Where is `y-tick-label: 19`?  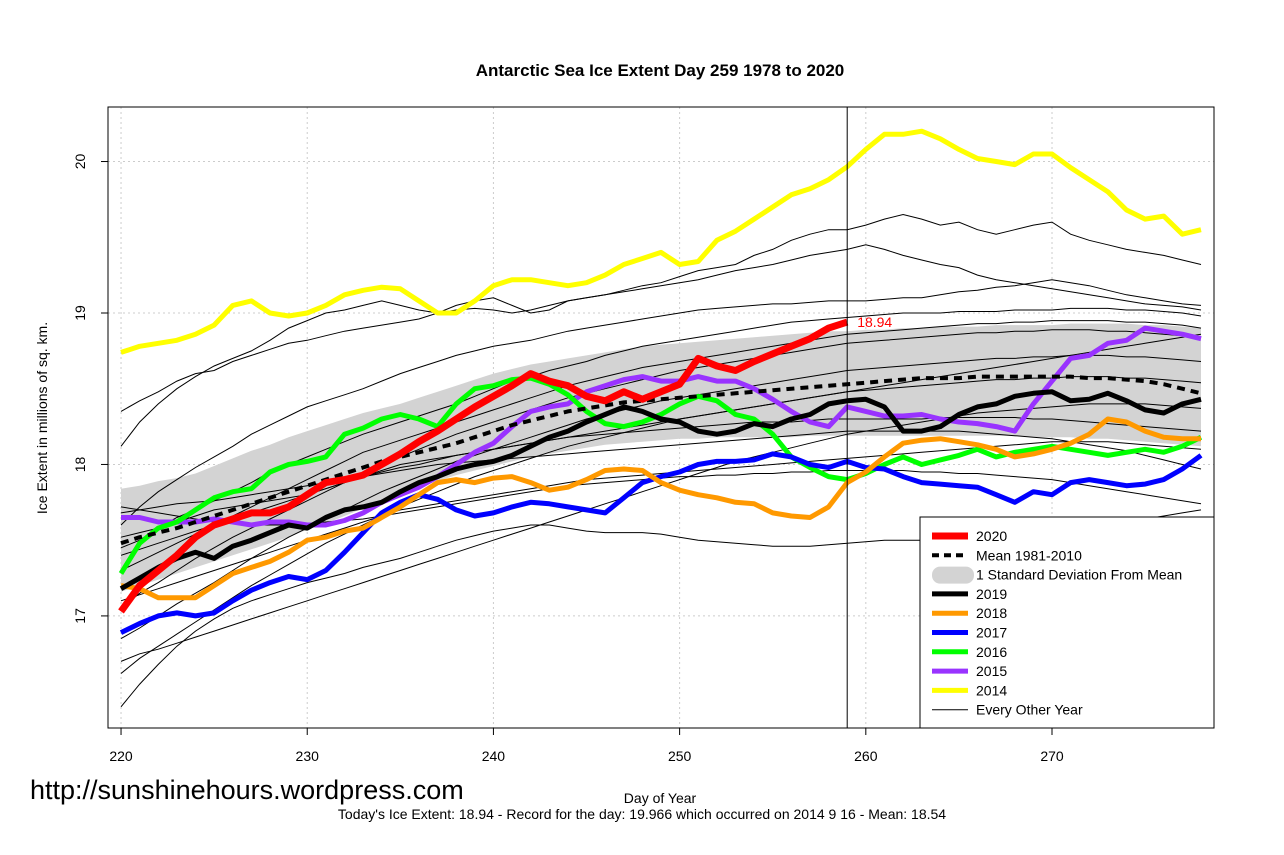
y-tick-label: 19 is located at coordinates (80, 313).